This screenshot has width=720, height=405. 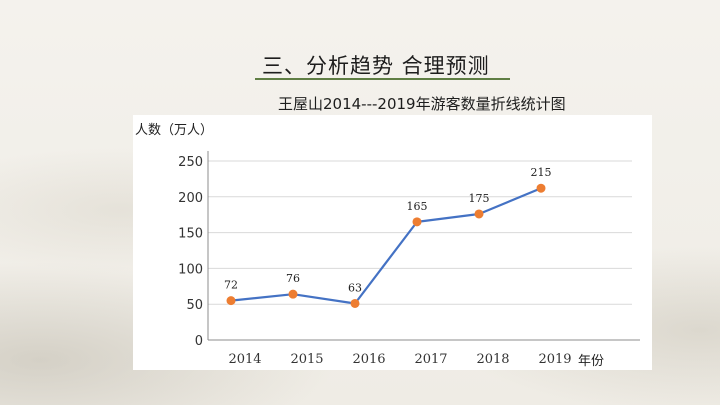 I want to click on x-tick-label: 2015, so click(x=306, y=359).